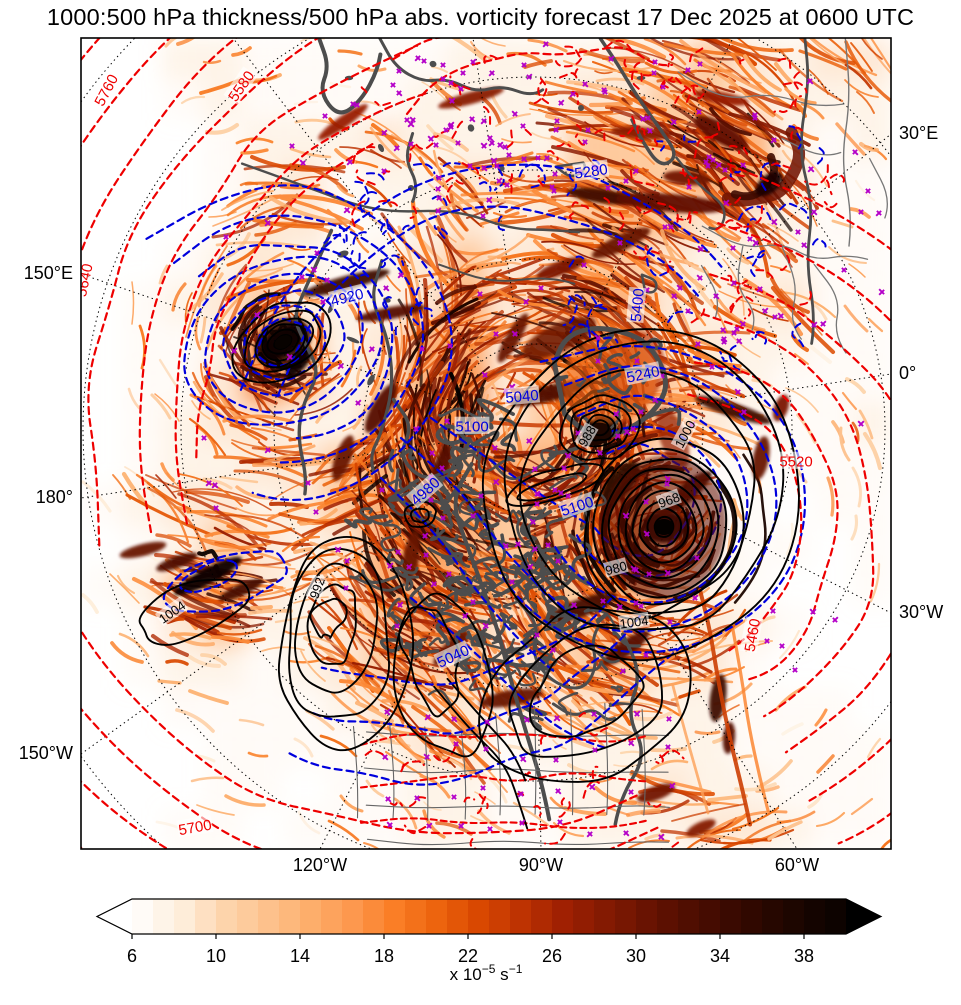  I want to click on svg-text: 38, so click(804, 956).